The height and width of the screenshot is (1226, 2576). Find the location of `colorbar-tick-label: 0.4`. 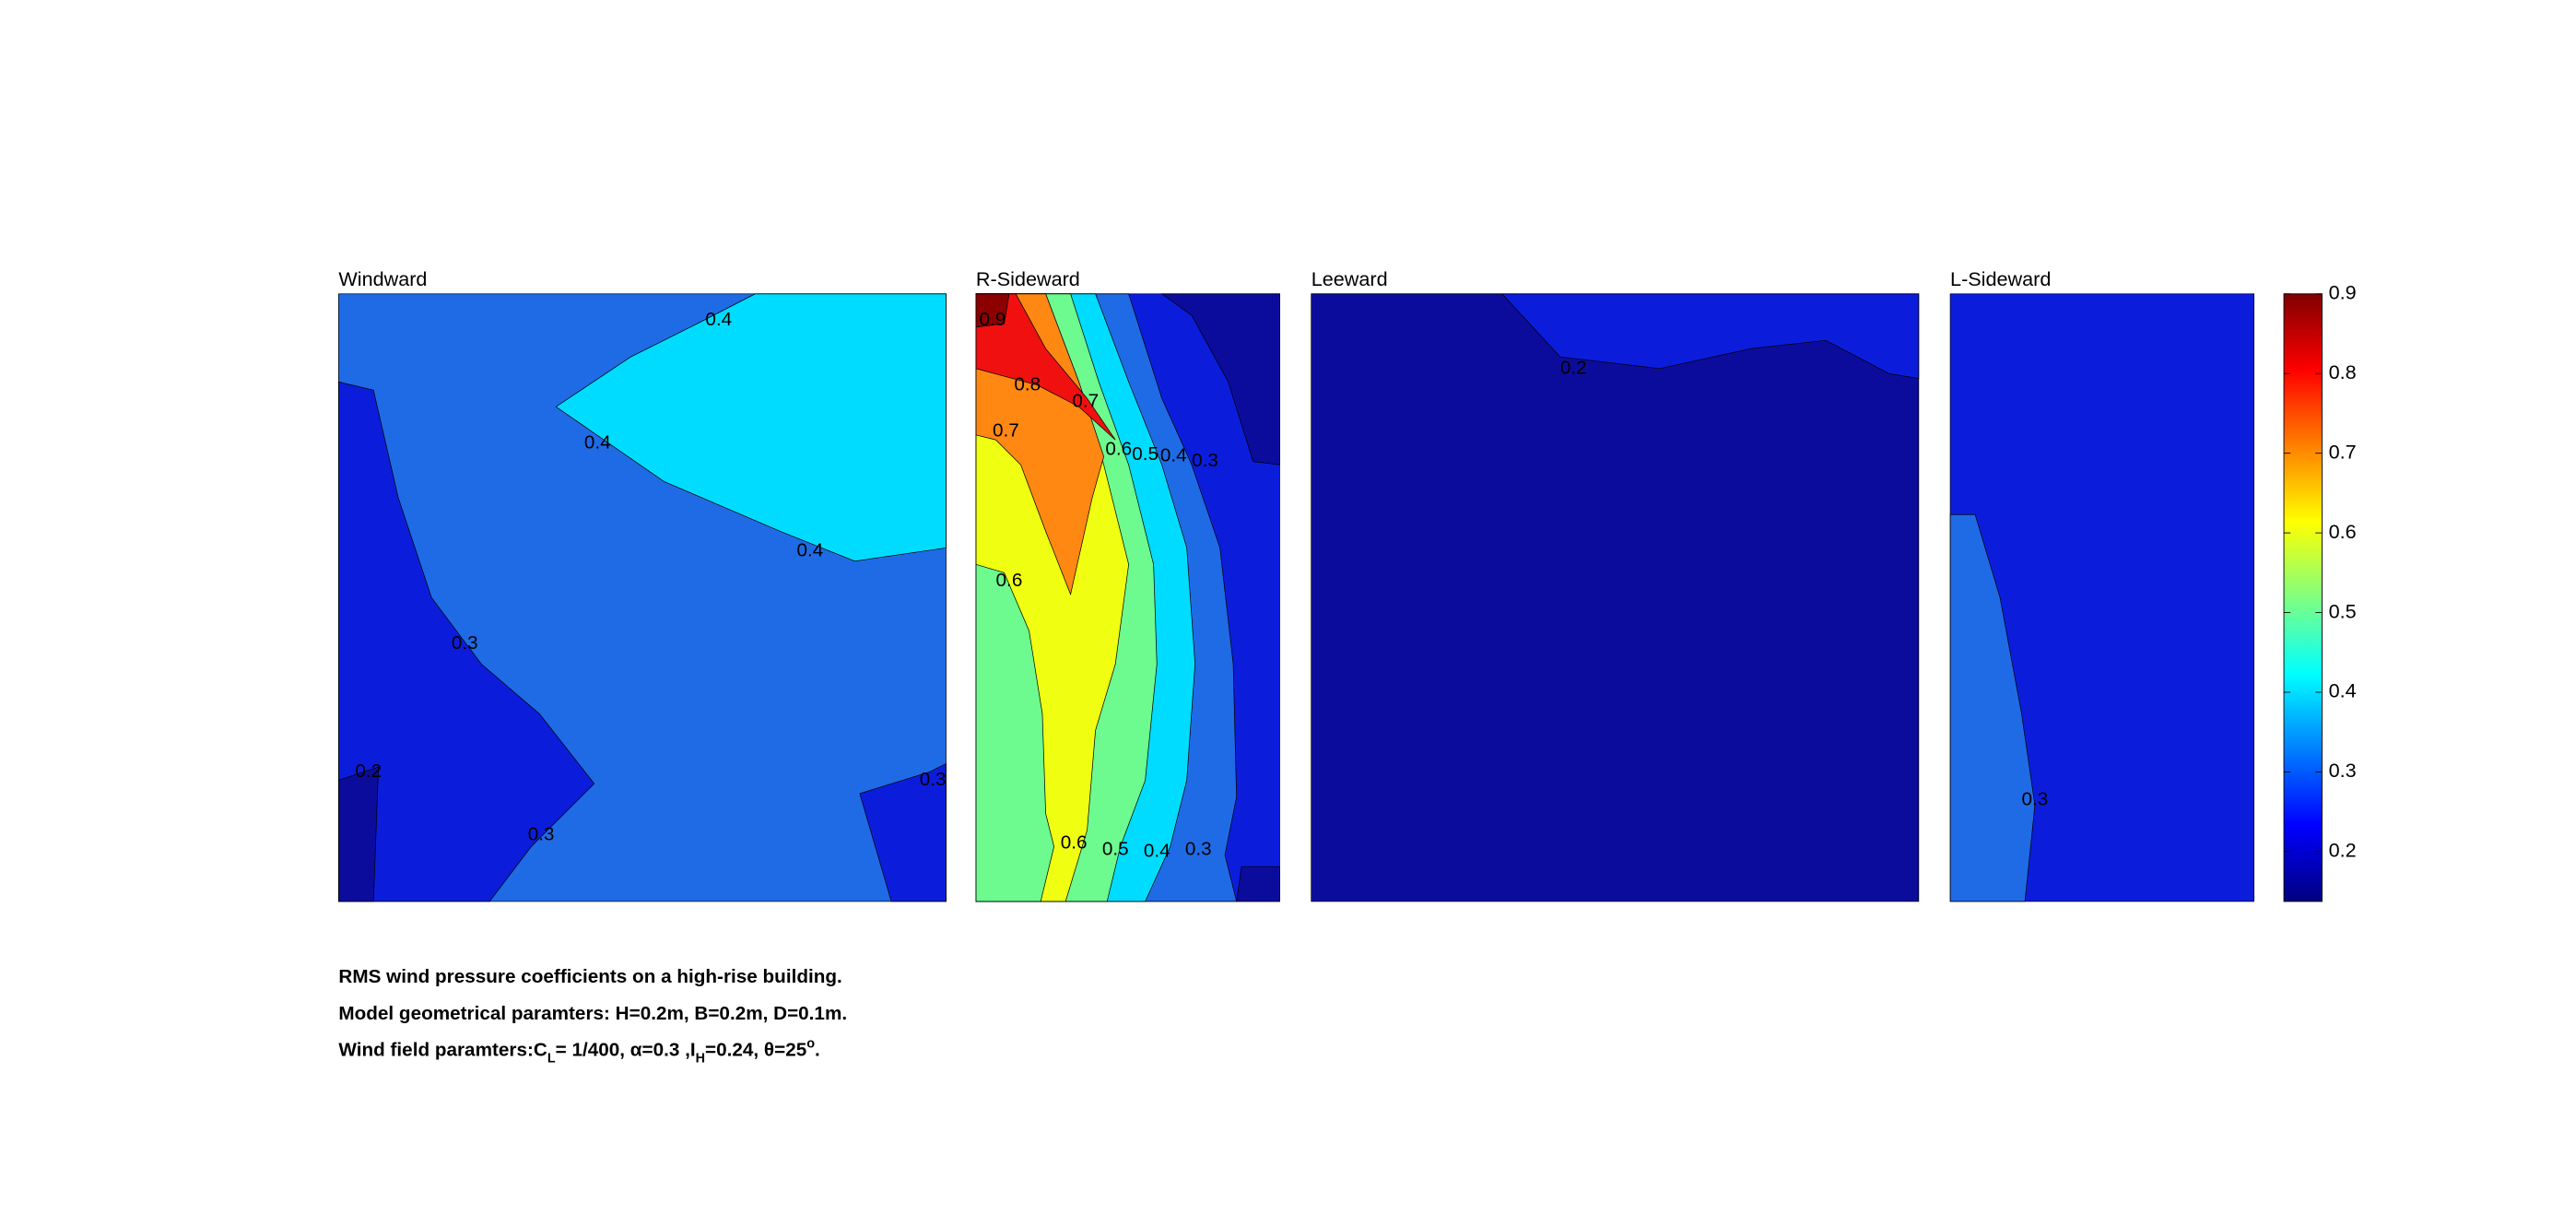

colorbar-tick-label: 0.4 is located at coordinates (2343, 691).